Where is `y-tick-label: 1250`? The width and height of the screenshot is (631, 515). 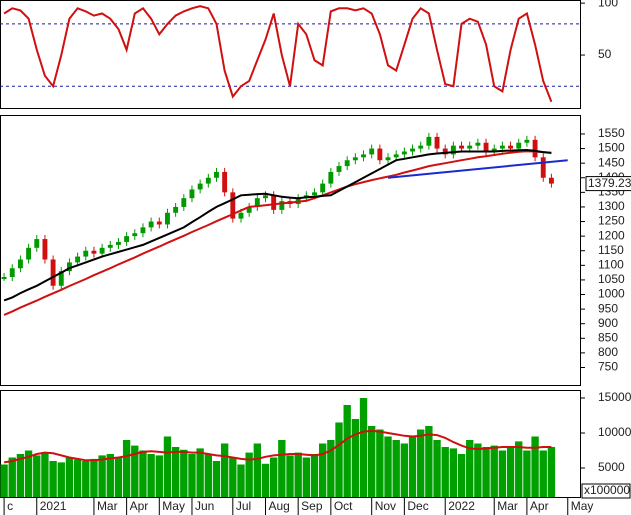
y-tick-label: 1250 is located at coordinates (611, 221).